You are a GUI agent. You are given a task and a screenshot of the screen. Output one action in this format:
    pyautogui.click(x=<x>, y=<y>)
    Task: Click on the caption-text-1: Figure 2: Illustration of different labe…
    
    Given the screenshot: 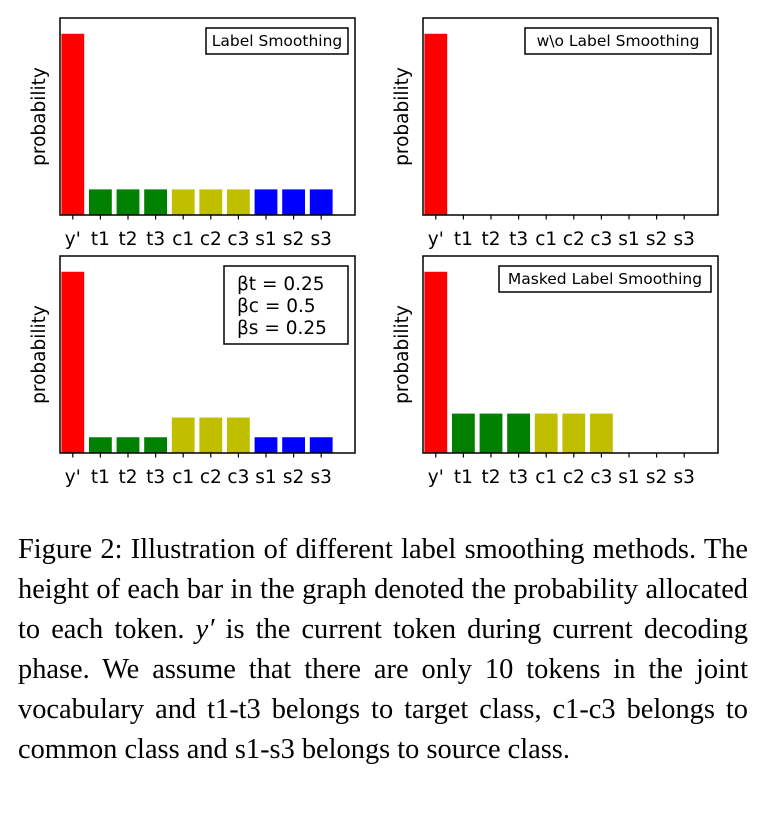 What is the action you would take?
    pyautogui.click(x=383, y=589)
    